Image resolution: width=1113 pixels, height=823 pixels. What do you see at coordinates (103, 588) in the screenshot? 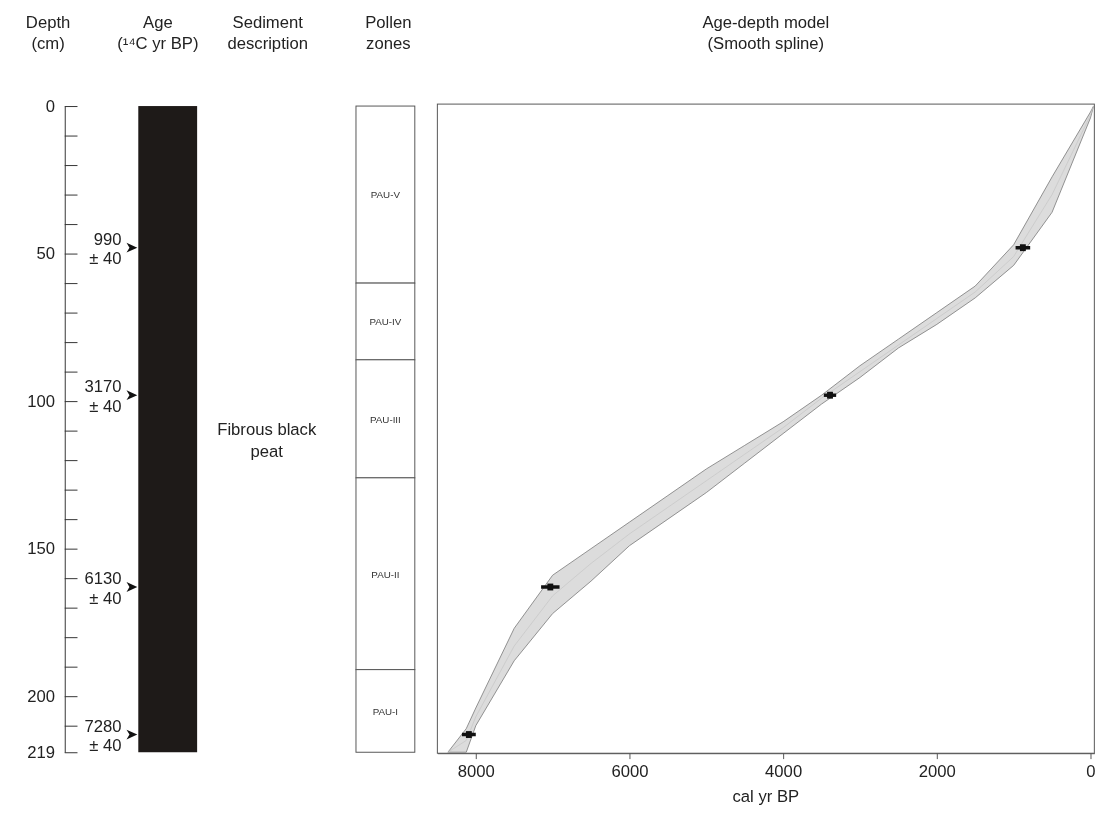
I see `annotation: 6130 ± 40` at bounding box center [103, 588].